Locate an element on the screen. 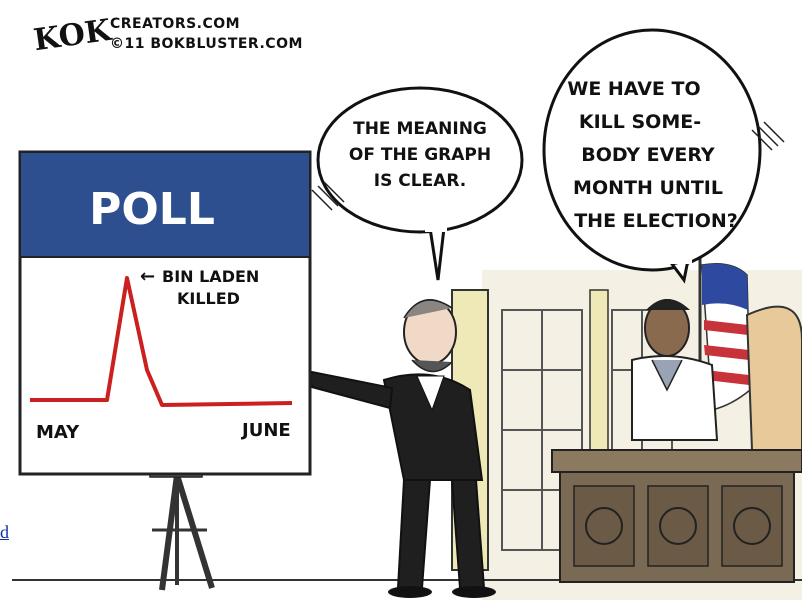 Image resolution: width=806 pixels, height=600 pixels. artist-signature: KOK is located at coordinates (73, 36).